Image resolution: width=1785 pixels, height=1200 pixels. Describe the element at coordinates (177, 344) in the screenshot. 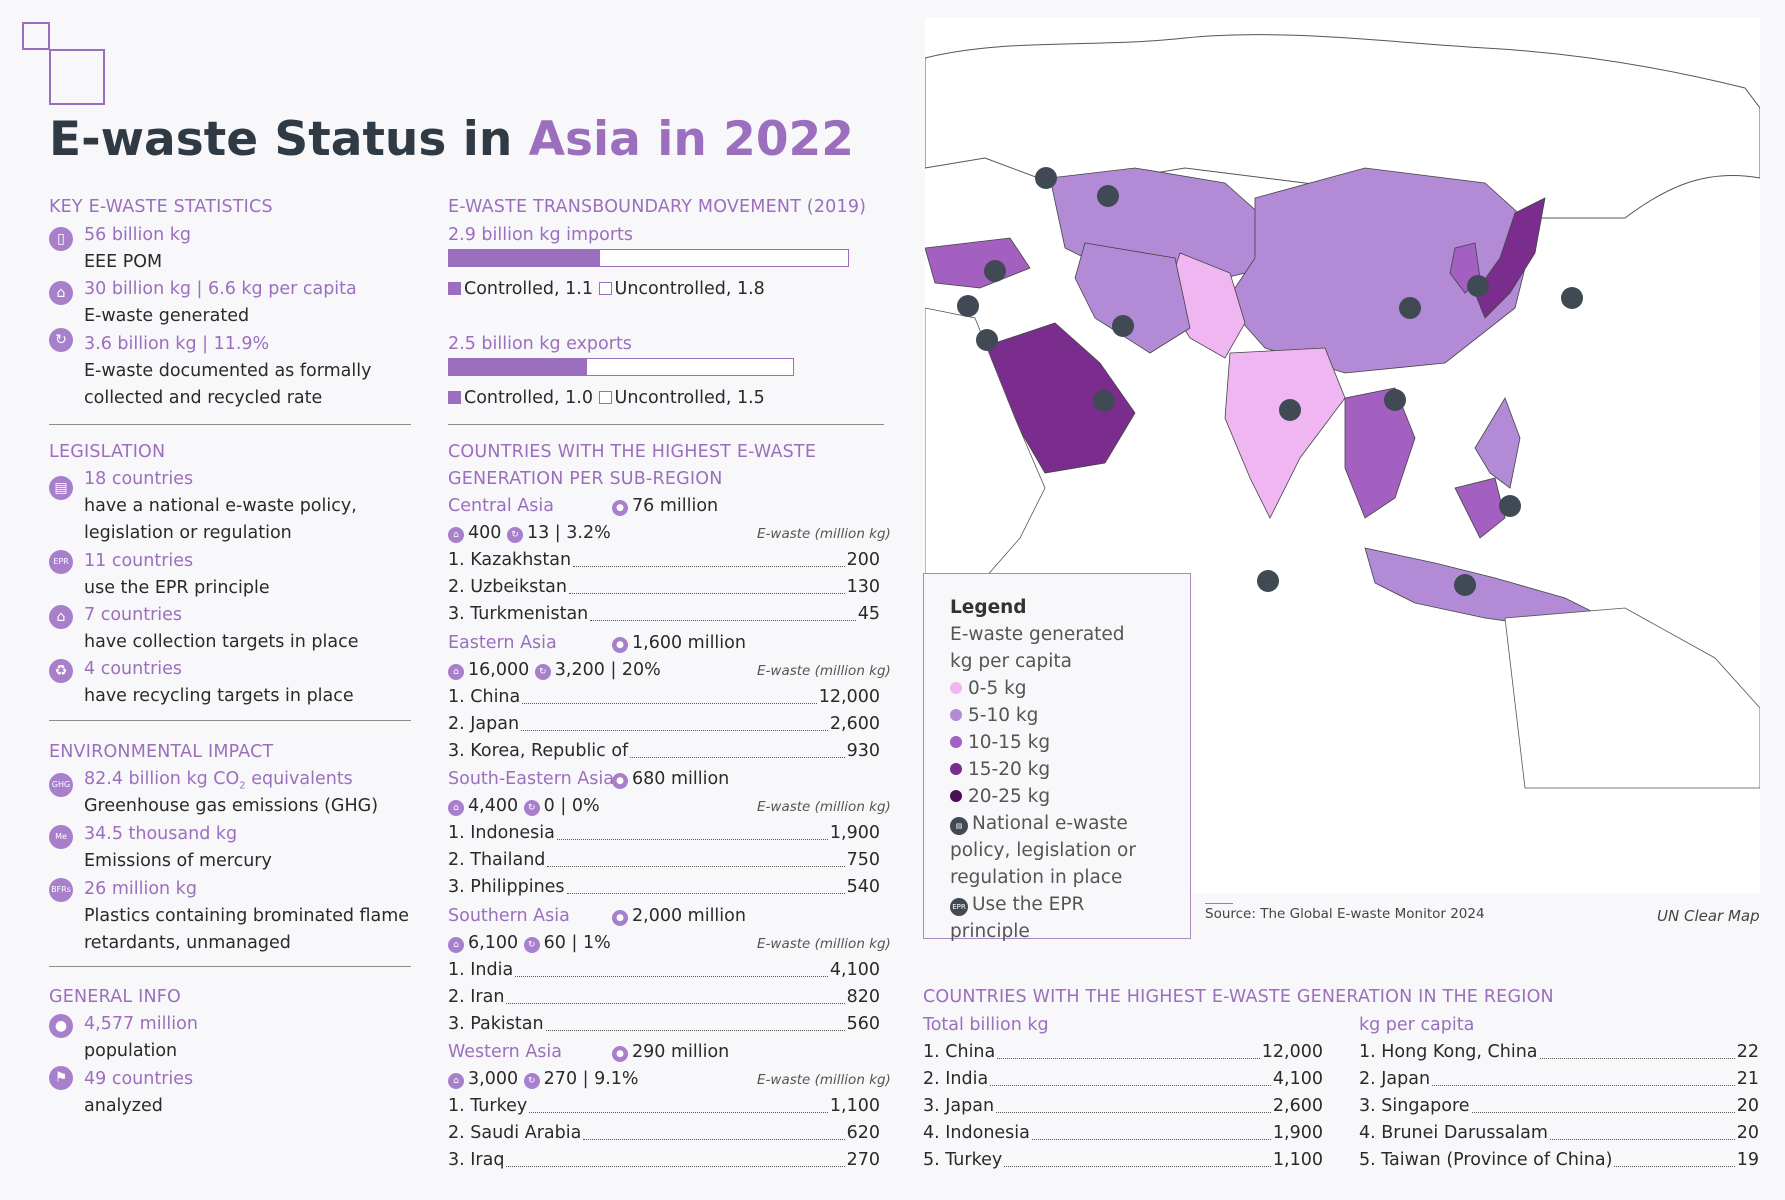

I see `stat-collected-value: 3.6 billion kg | 11.9%` at that location.